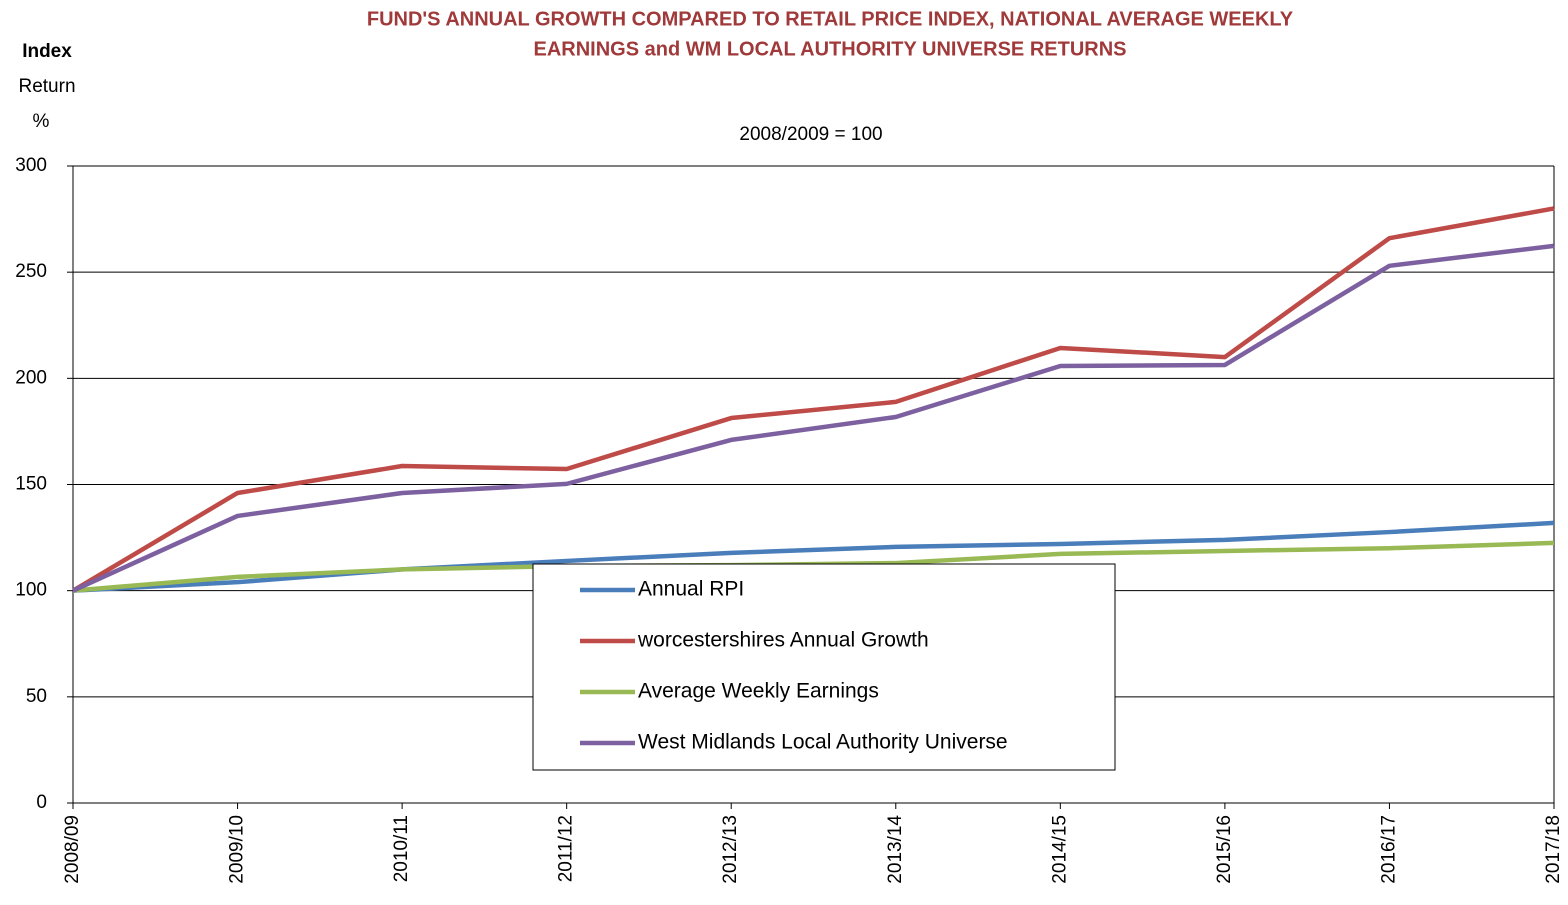 The width and height of the screenshot is (1568, 905). I want to click on series-line, so click(813, 556).